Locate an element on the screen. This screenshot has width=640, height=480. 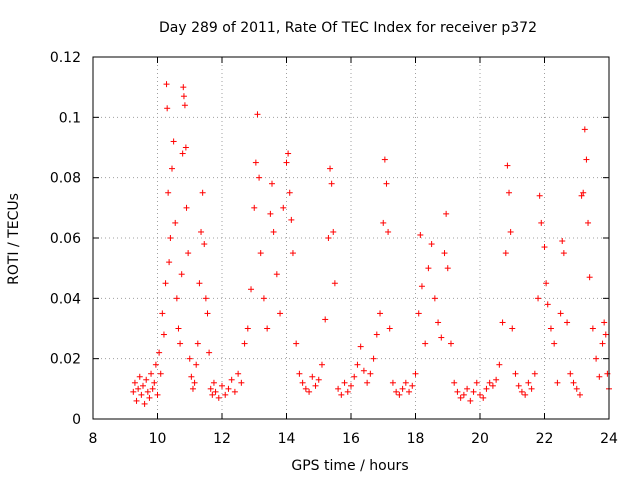
x-axis-label: GPS time / hours is located at coordinates (349, 466).